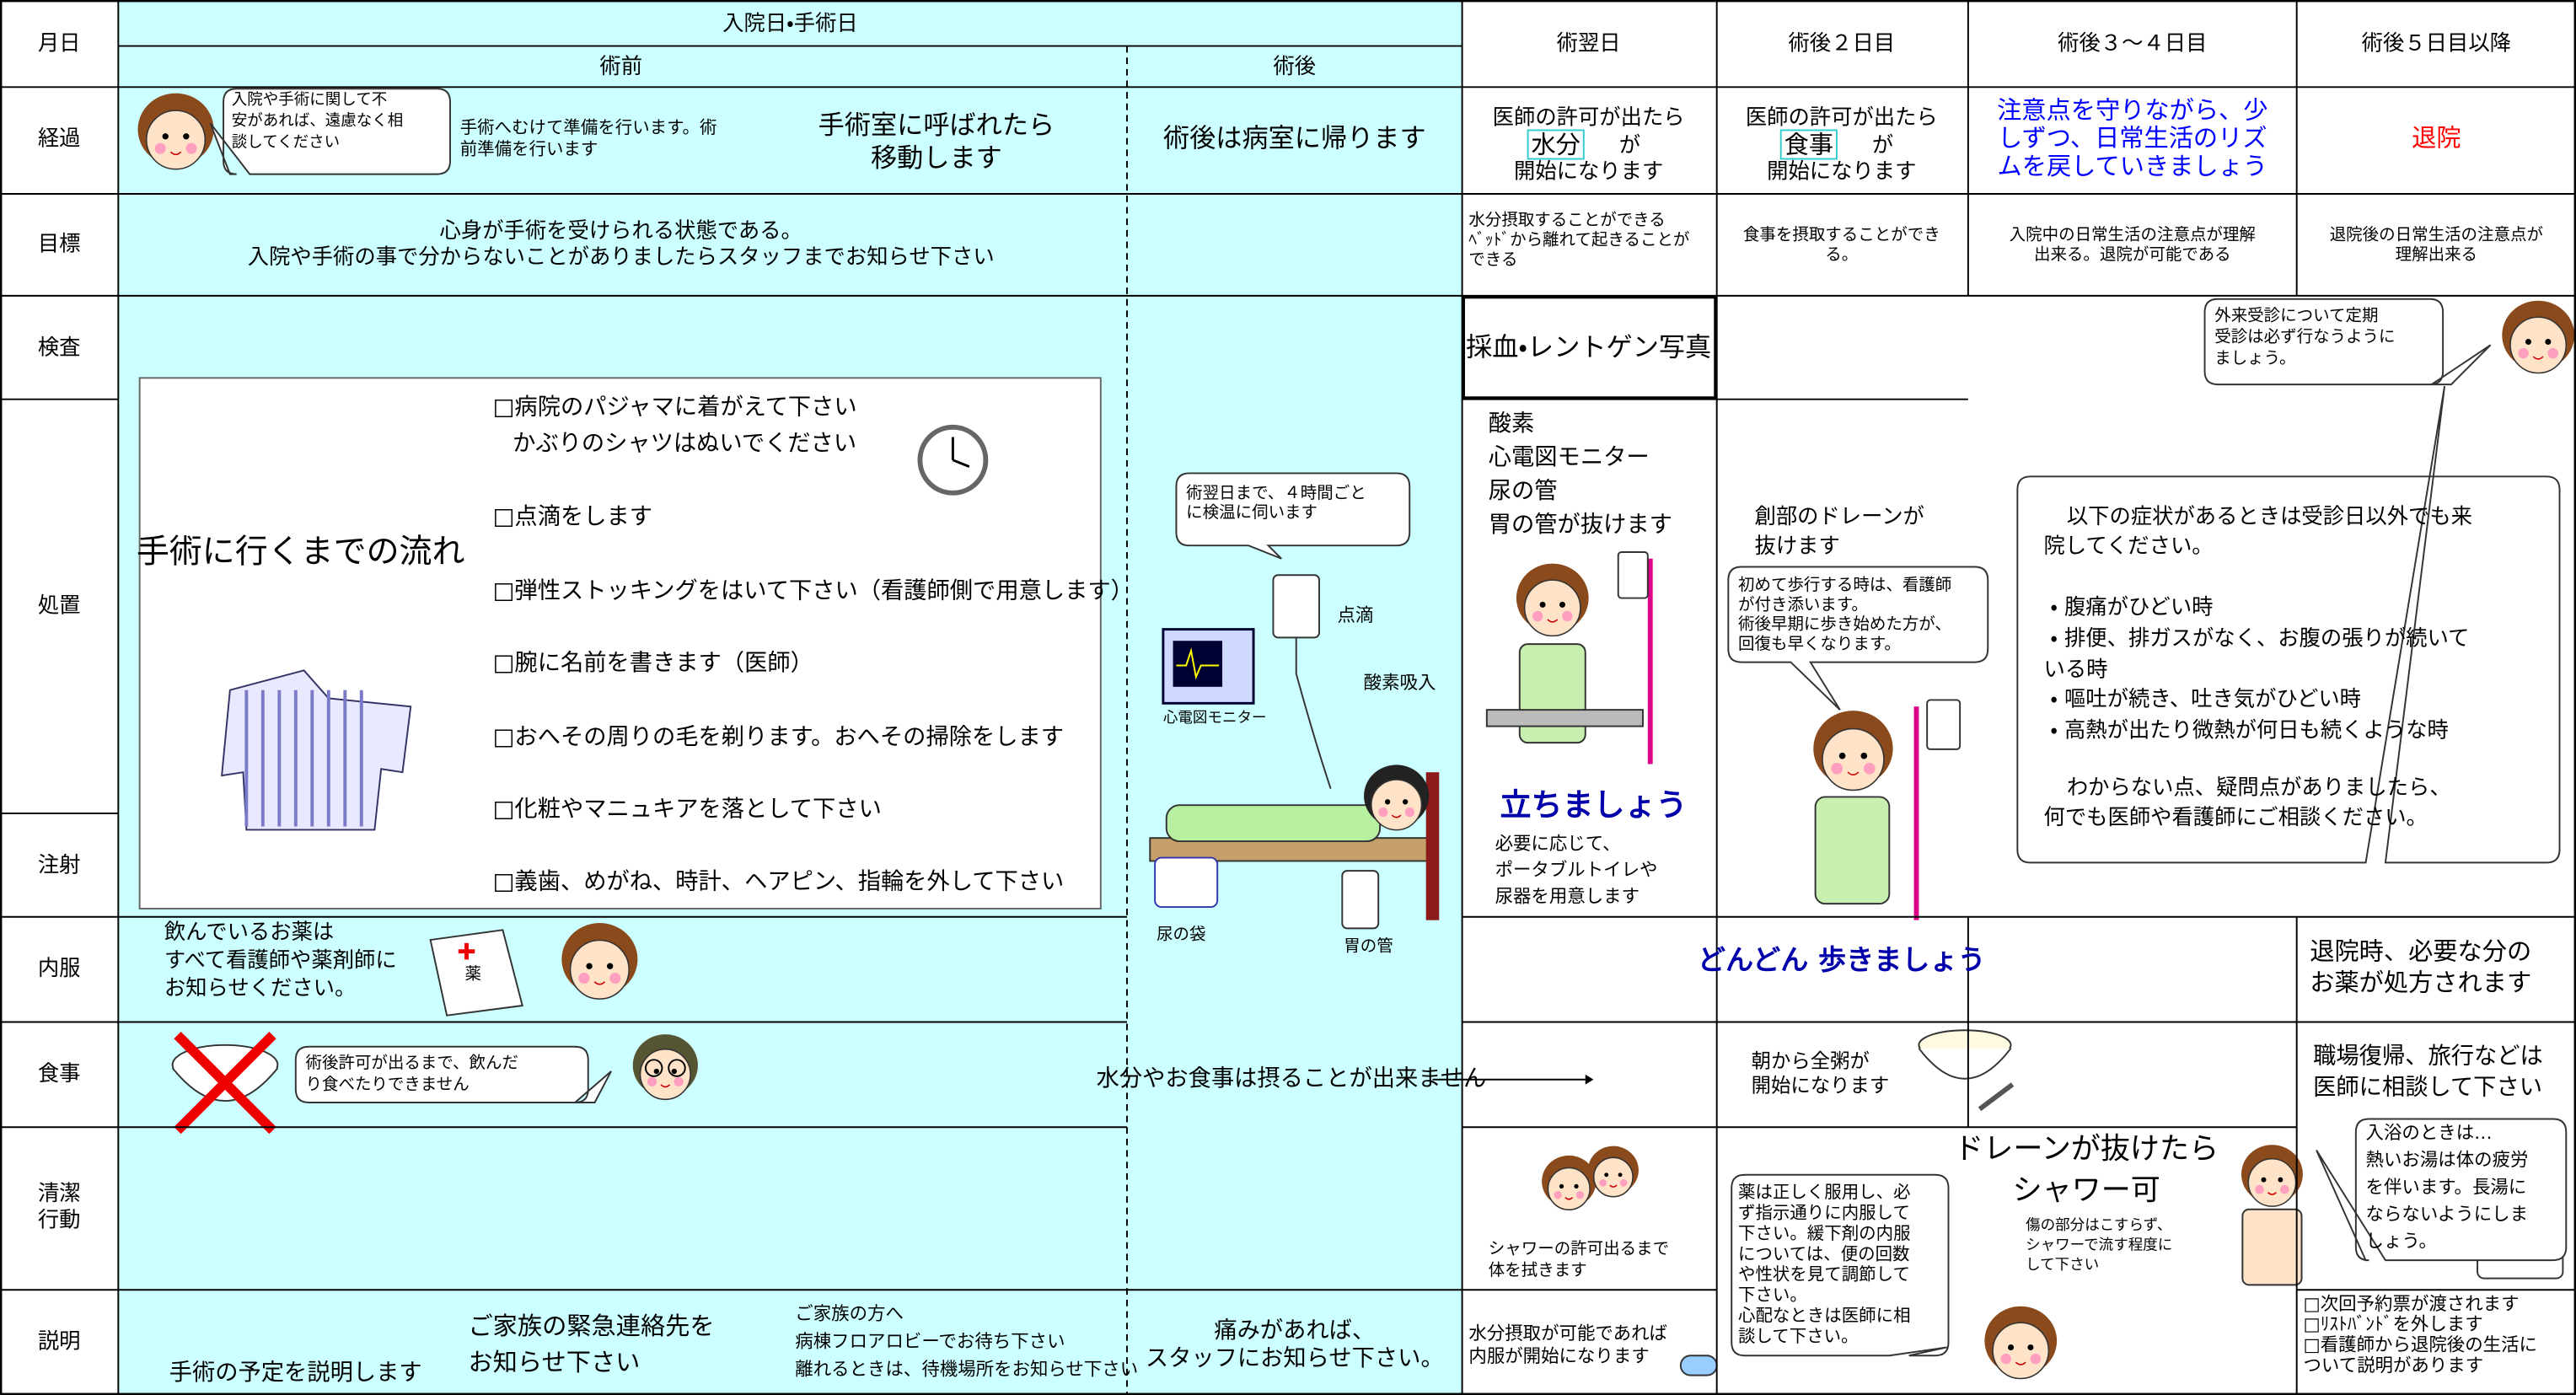  I want to click on text-line: 手術室に呼ばれたら, so click(936, 125).